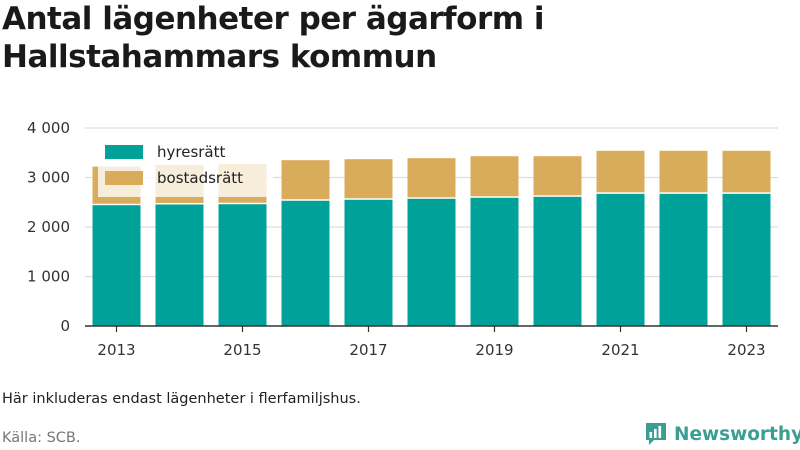 This screenshot has height=450, width=800. Describe the element at coordinates (368, 350) in the screenshot. I see `x-tick-label: 2017` at that location.